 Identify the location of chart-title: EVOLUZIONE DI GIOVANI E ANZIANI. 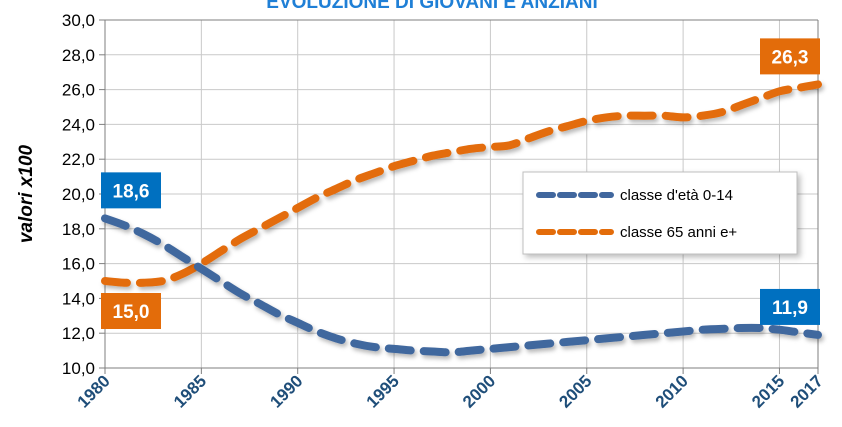
(431, 6).